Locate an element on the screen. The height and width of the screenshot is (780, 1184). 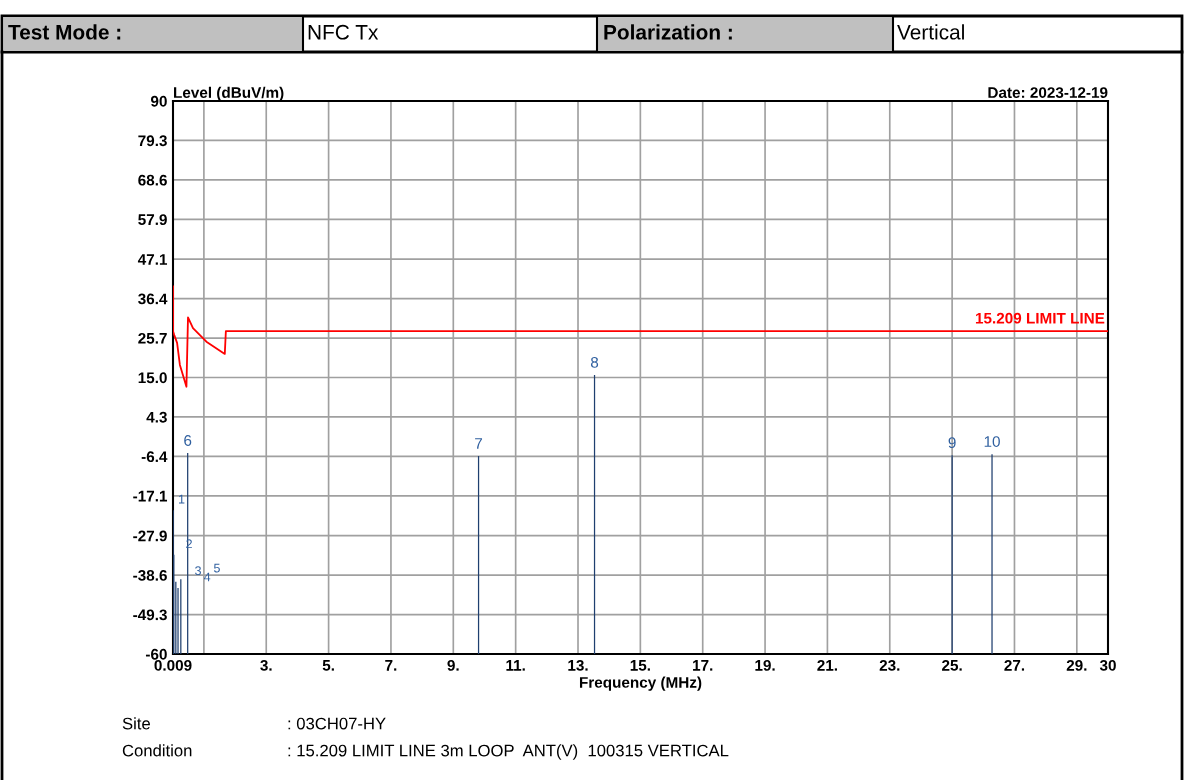
x-tick-label: 19. is located at coordinates (765, 665).